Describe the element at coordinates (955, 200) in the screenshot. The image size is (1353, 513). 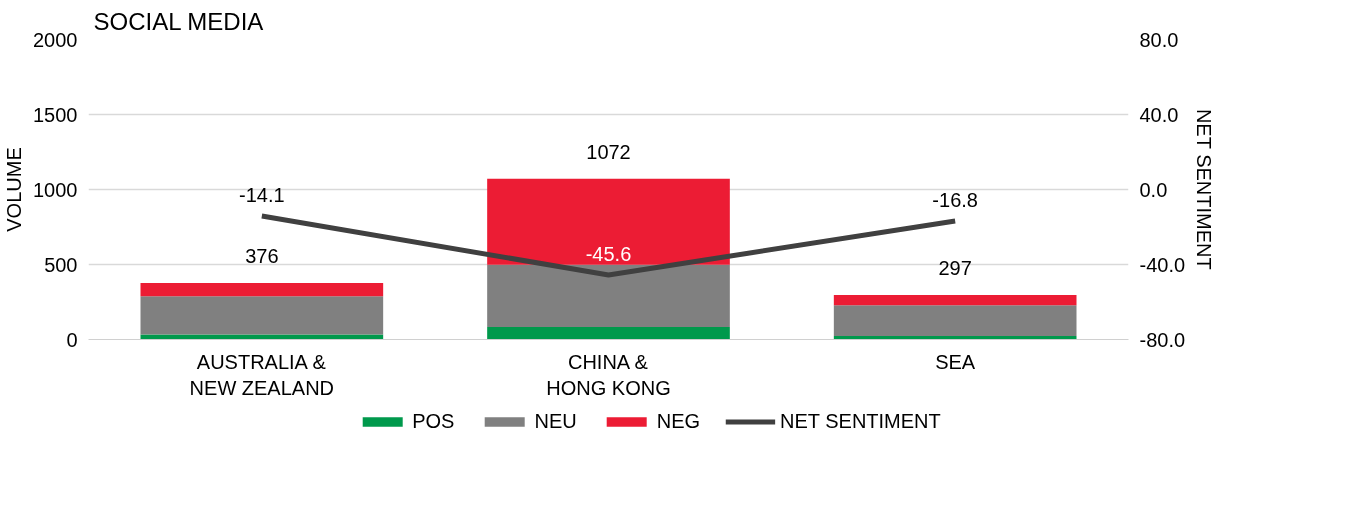
I see `data-label: -16.8` at that location.